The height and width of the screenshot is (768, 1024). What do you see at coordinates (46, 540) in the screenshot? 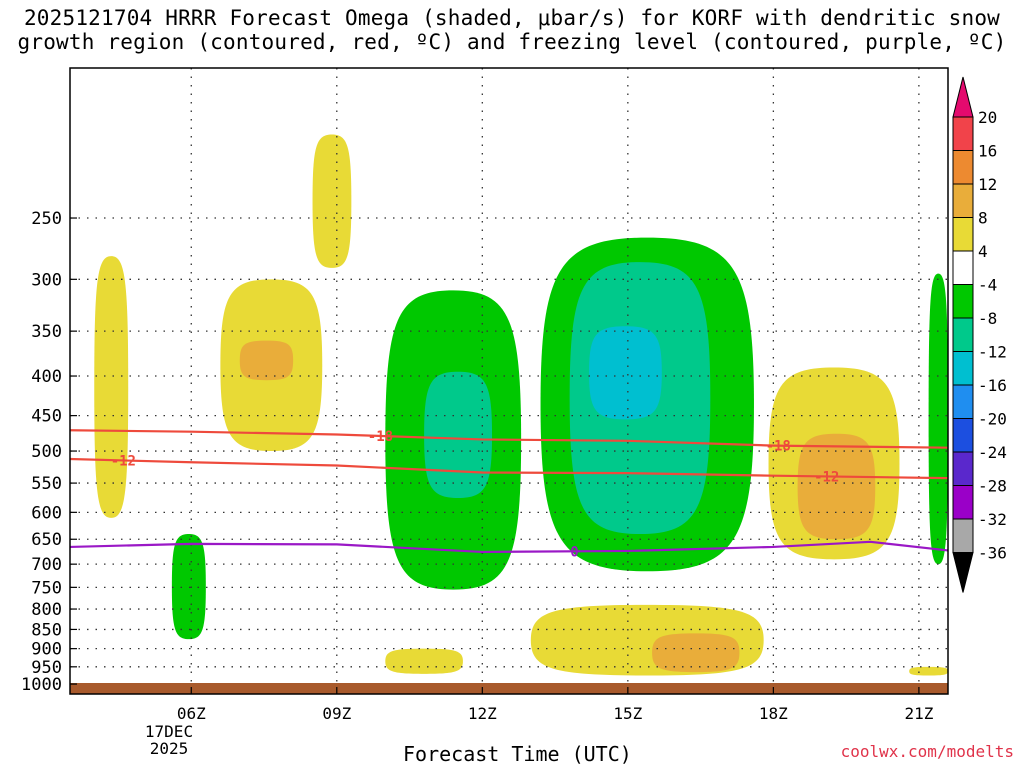
I see `y-tick-label-650: 650` at bounding box center [46, 540].